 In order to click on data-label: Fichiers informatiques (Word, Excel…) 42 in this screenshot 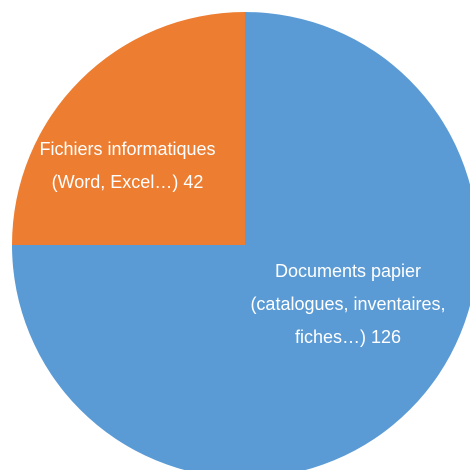, I will do `click(127, 166)`.